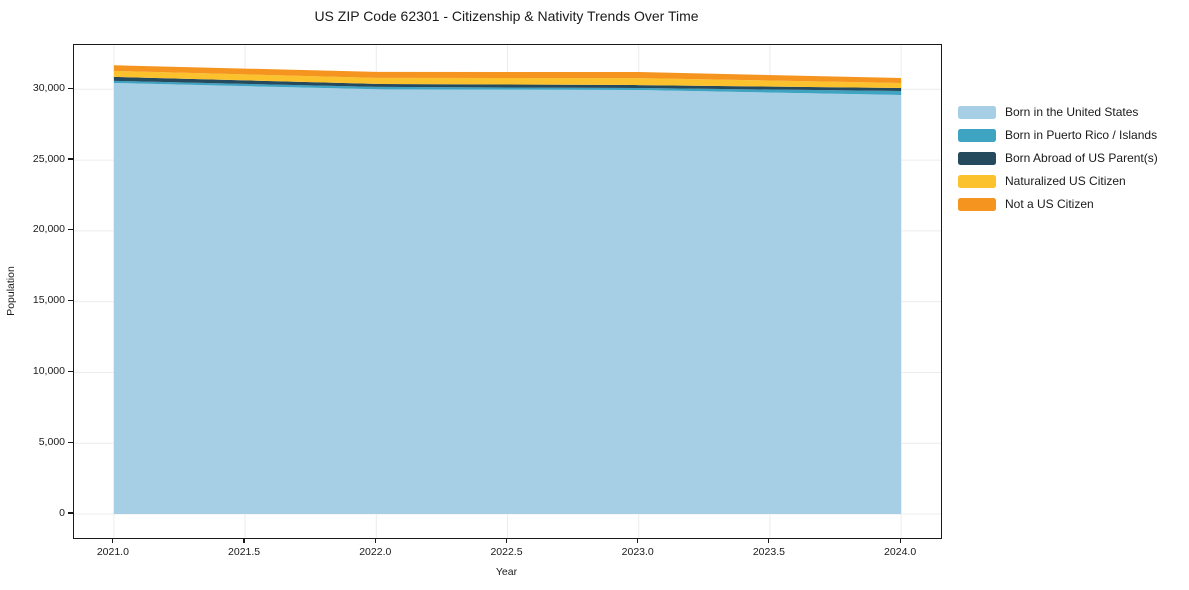 The width and height of the screenshot is (1189, 590). What do you see at coordinates (48, 158) in the screenshot?
I see `y-tick-label: 25,000` at bounding box center [48, 158].